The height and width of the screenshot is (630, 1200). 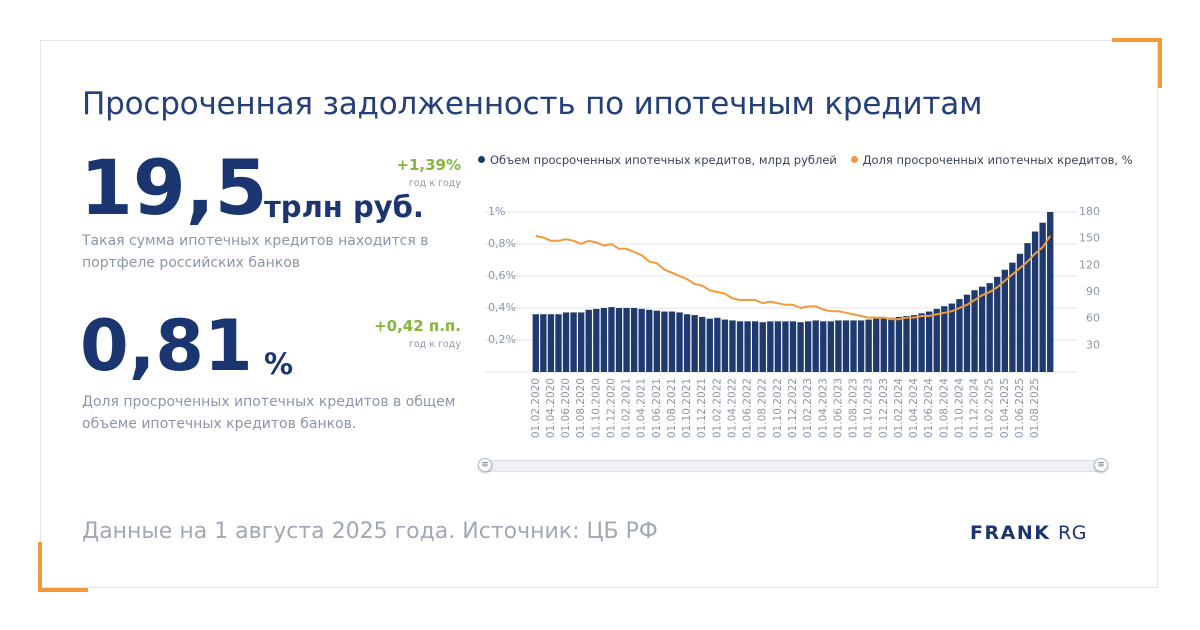 I want to click on scrollbar-right-handle: ≡, so click(x=1101, y=465).